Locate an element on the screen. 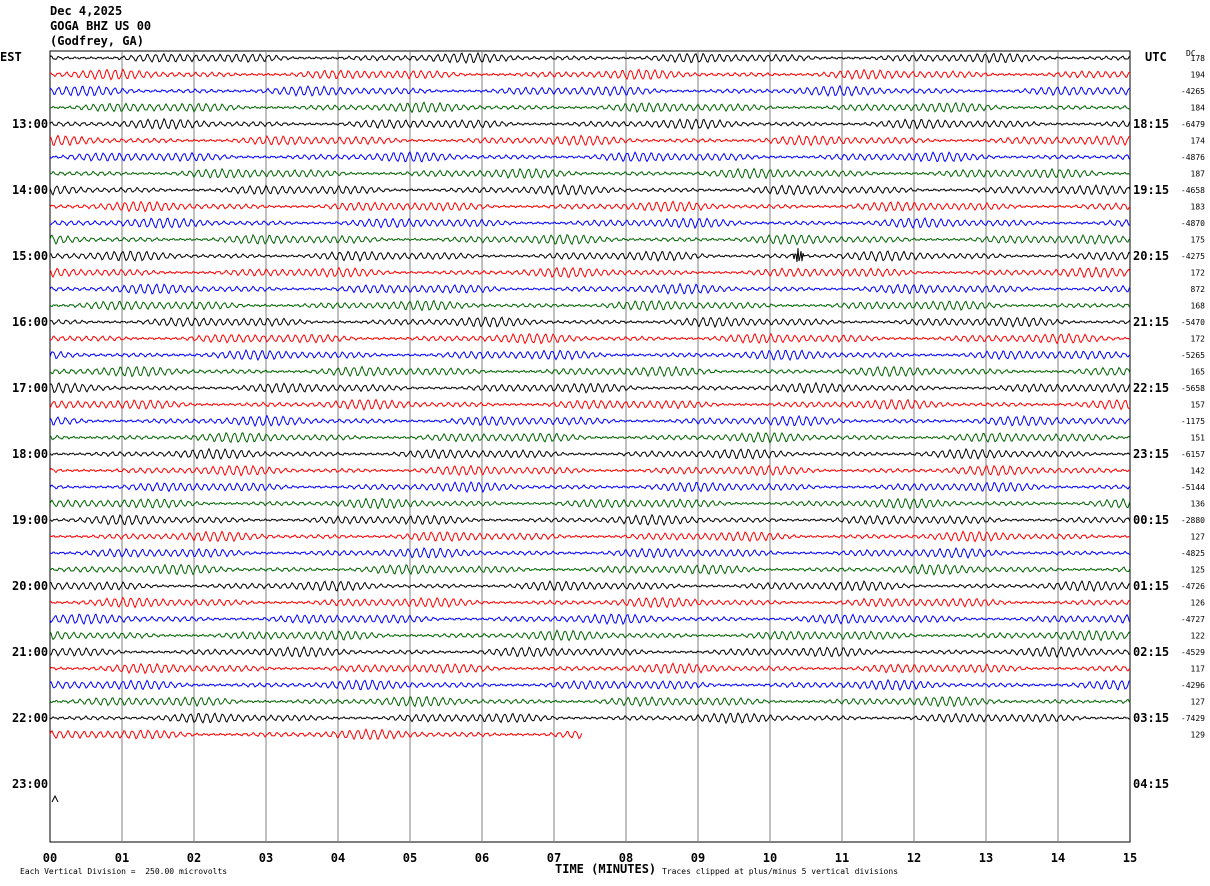 The height and width of the screenshot is (886, 1210). right-hour-label: 19:15 is located at coordinates (1151, 190).